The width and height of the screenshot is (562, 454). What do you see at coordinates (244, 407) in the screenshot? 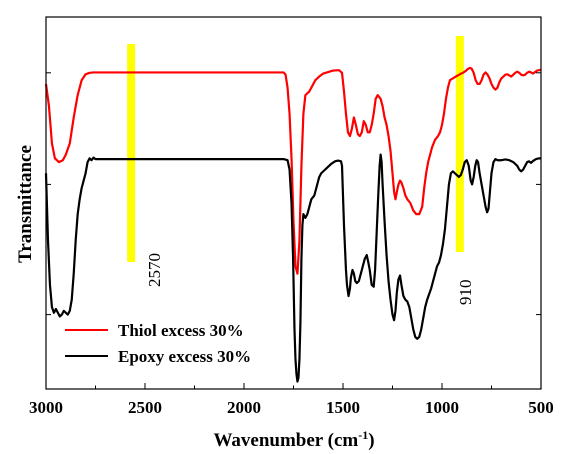
I see `x-tick-label-2000: 2000` at bounding box center [244, 407].